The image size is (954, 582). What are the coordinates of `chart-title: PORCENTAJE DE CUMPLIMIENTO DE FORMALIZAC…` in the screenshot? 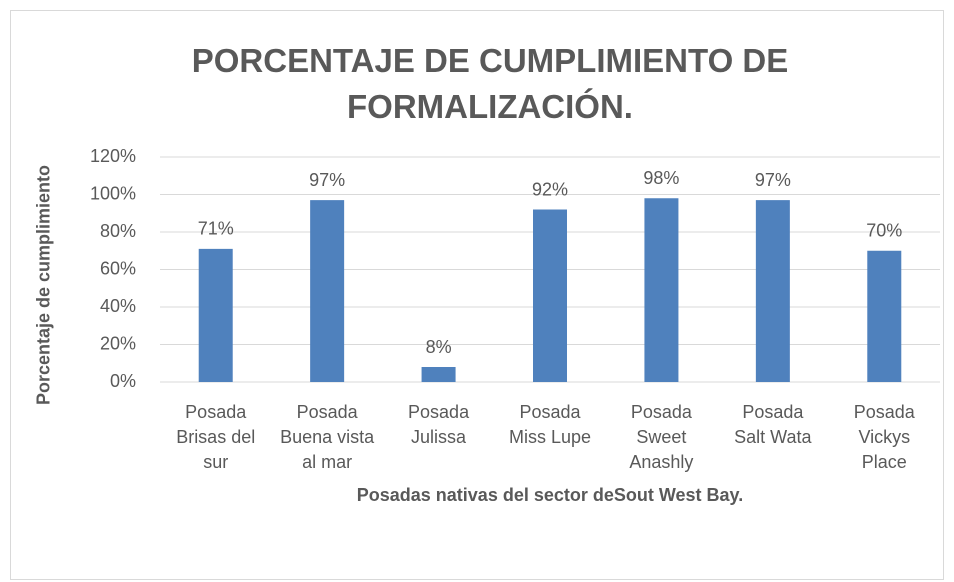 It's located at (490, 83).